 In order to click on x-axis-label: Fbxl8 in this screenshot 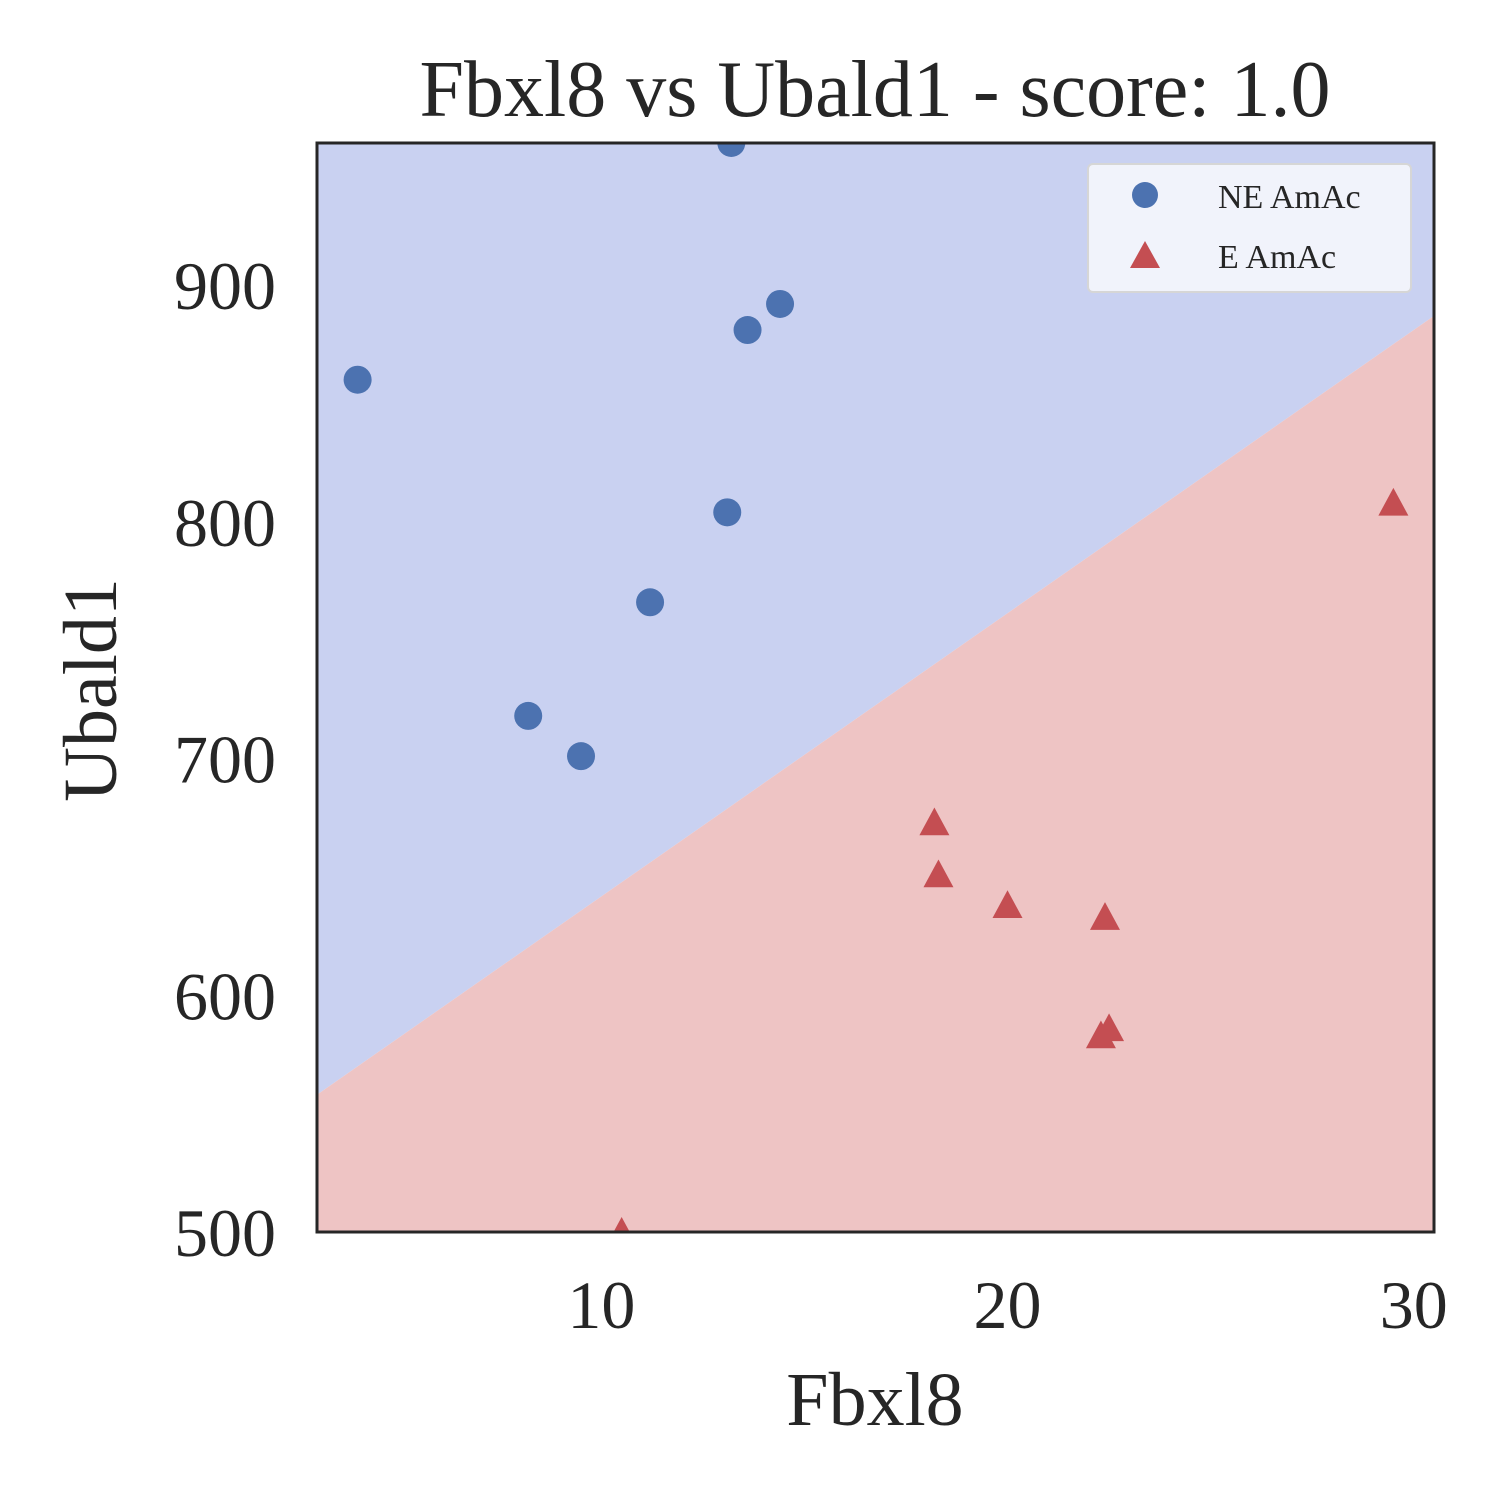, I will do `click(874, 1400)`.